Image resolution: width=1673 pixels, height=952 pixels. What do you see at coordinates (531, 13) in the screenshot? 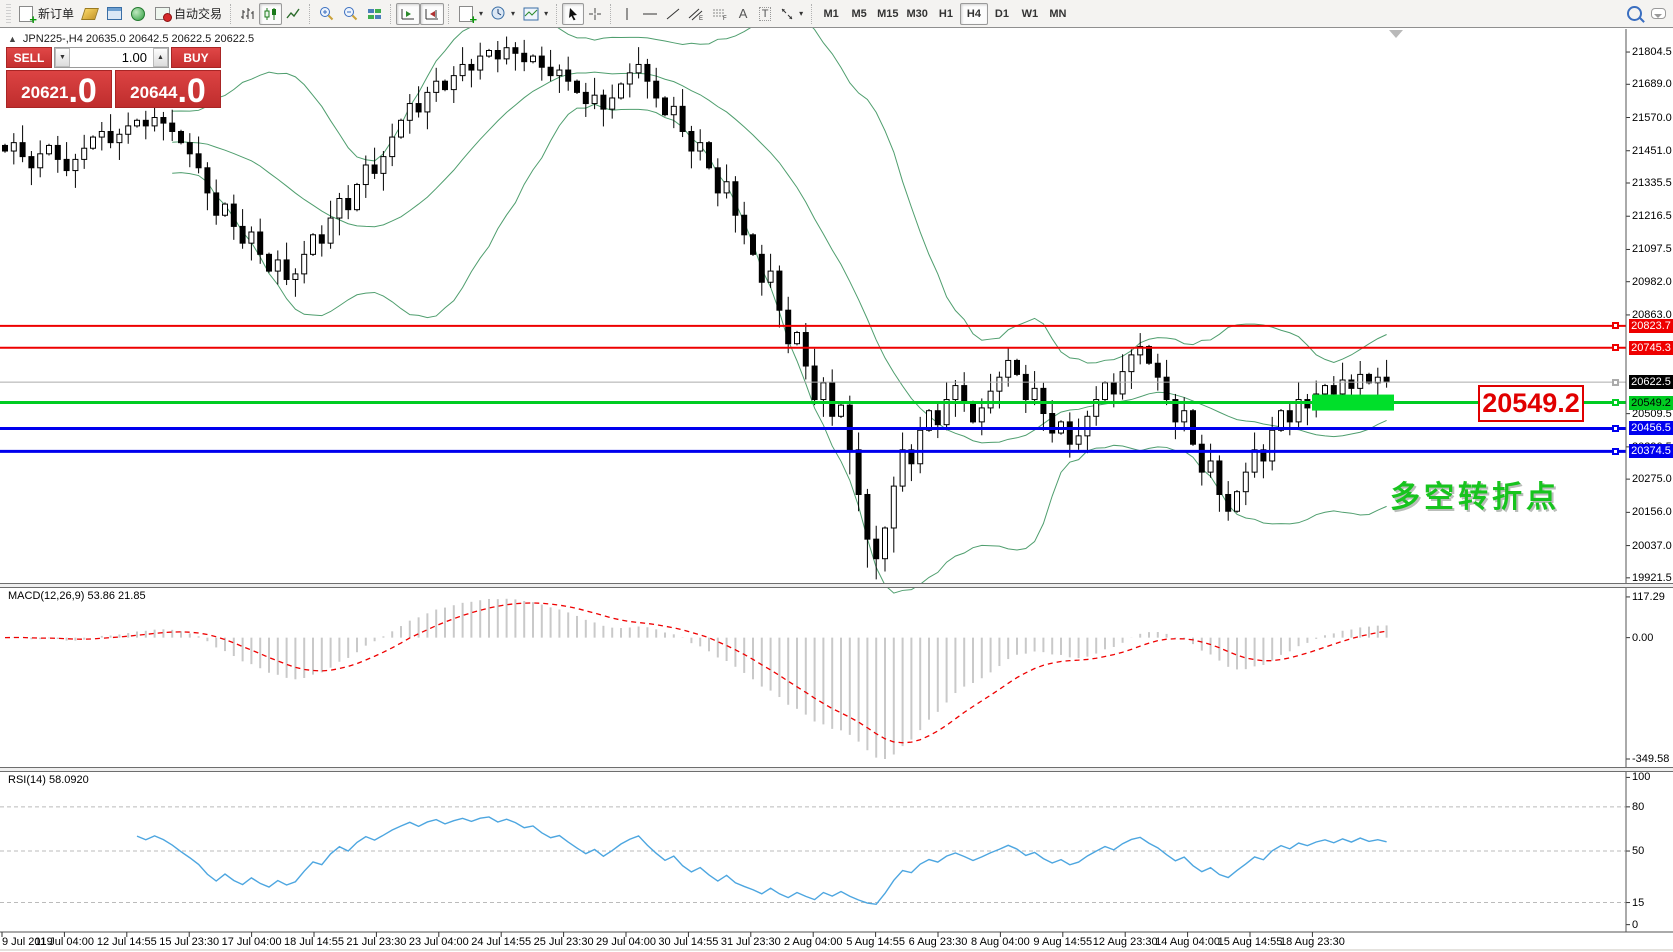
I see `templates-icon` at bounding box center [531, 13].